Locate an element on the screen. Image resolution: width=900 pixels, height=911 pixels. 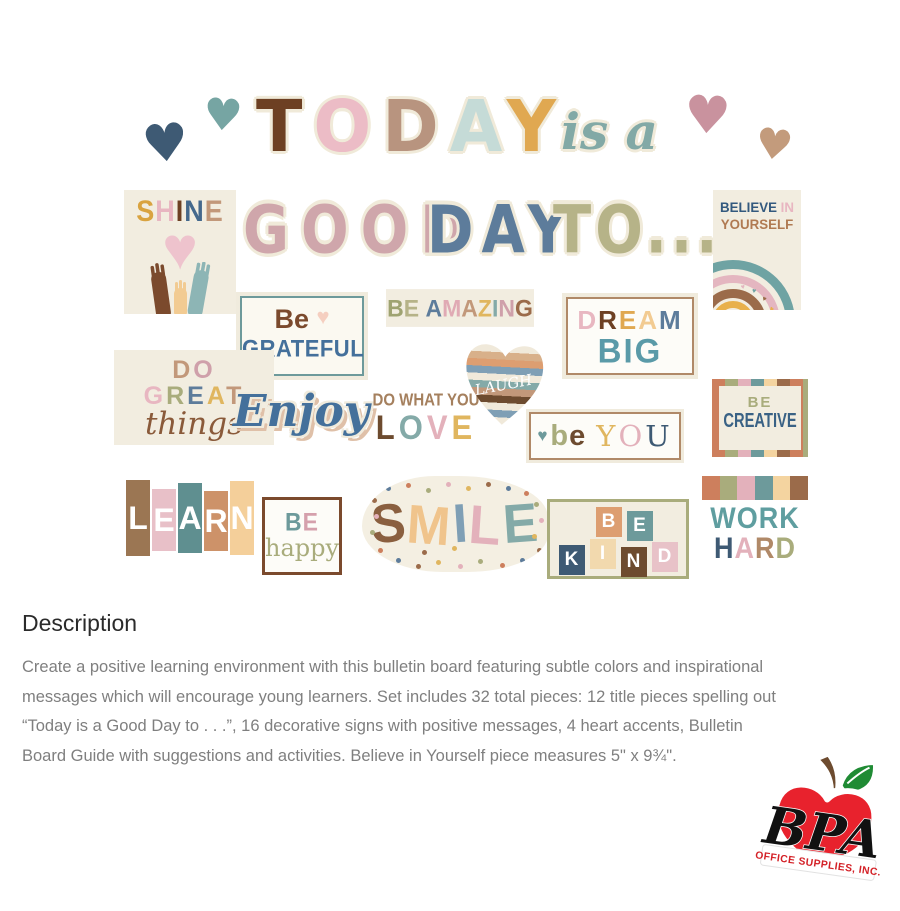
striped-heart-icon is located at coordinates (505, 384).